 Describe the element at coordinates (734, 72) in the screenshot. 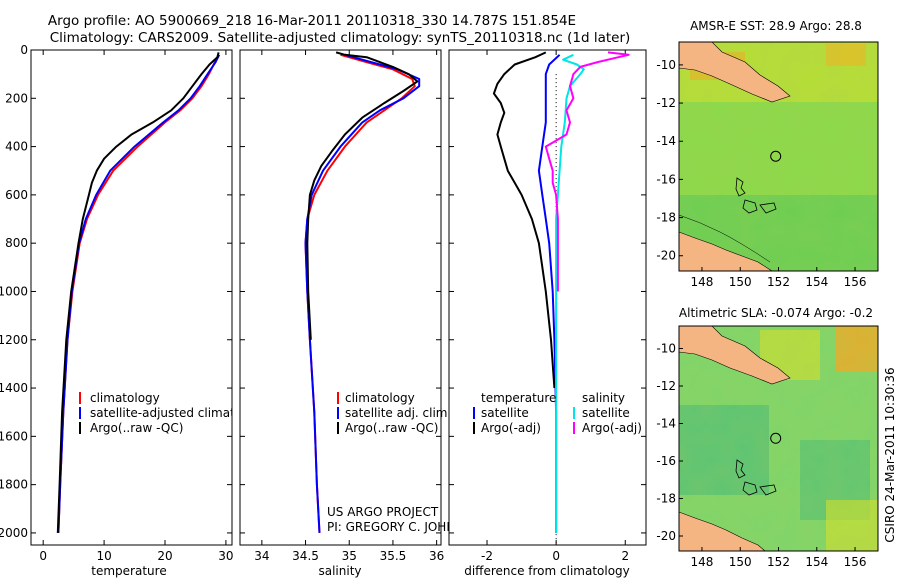

I see `sst-map-png-land` at that location.